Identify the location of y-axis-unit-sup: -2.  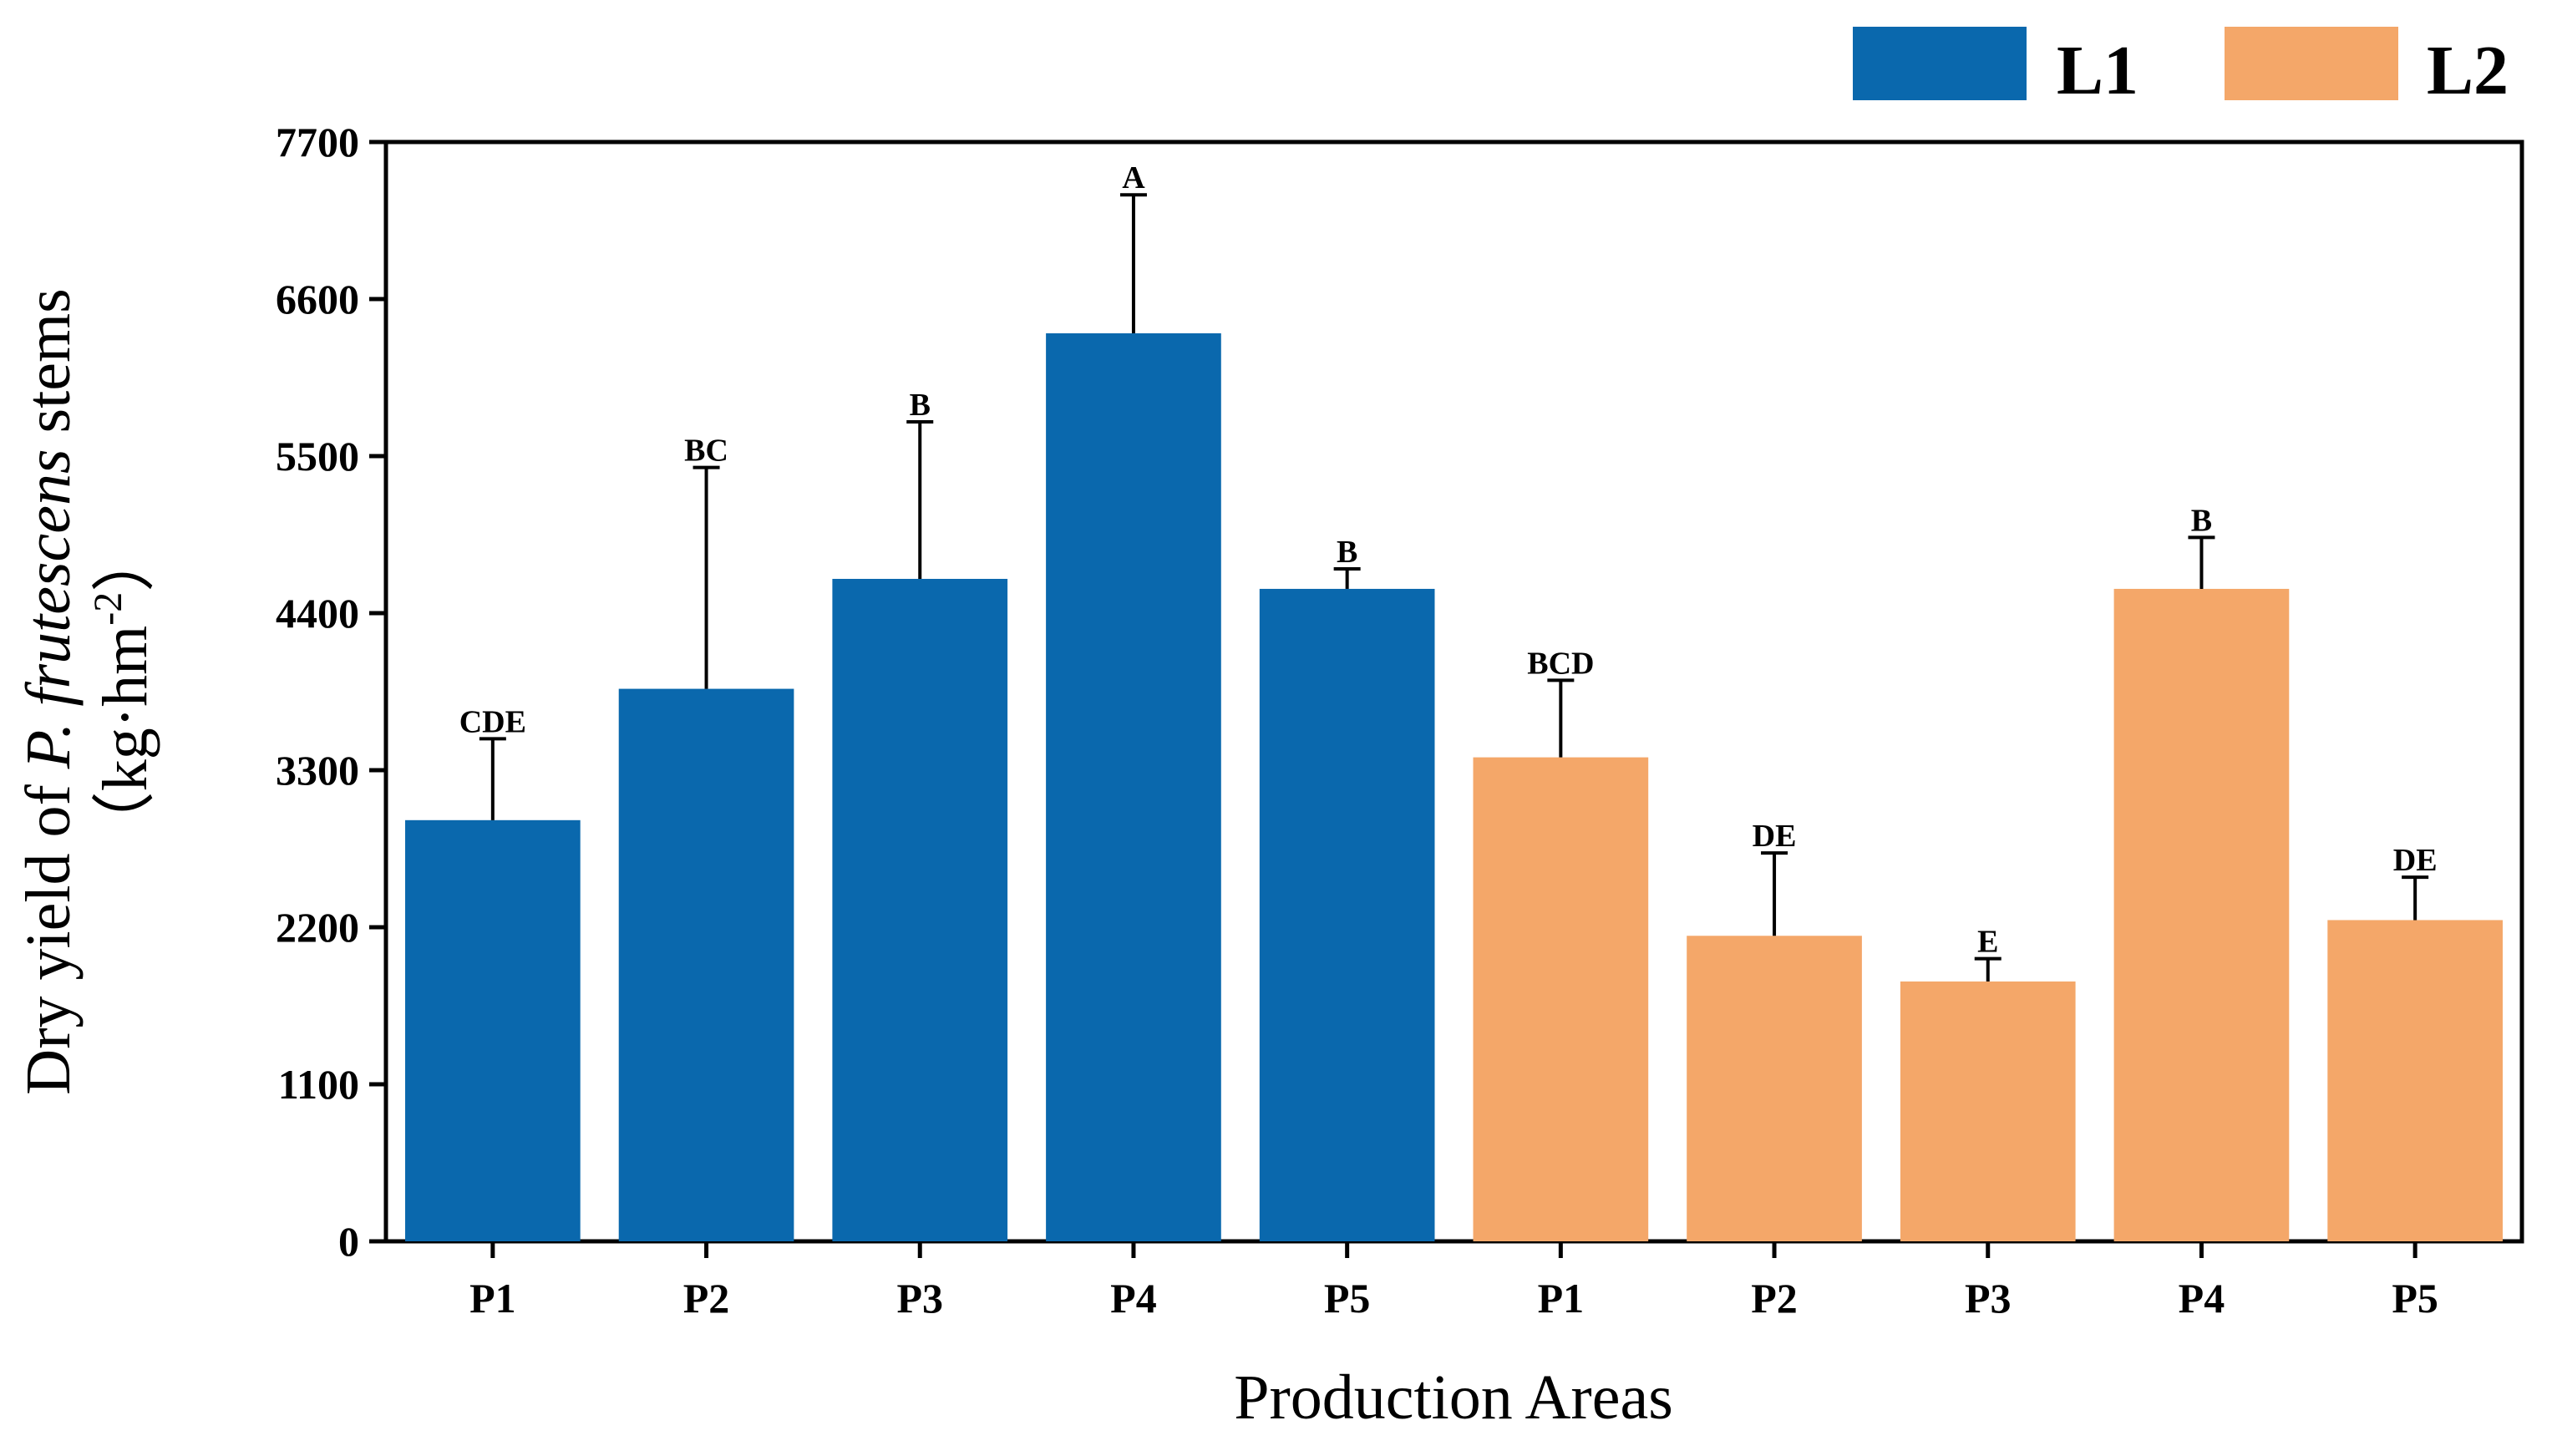
(108, 609).